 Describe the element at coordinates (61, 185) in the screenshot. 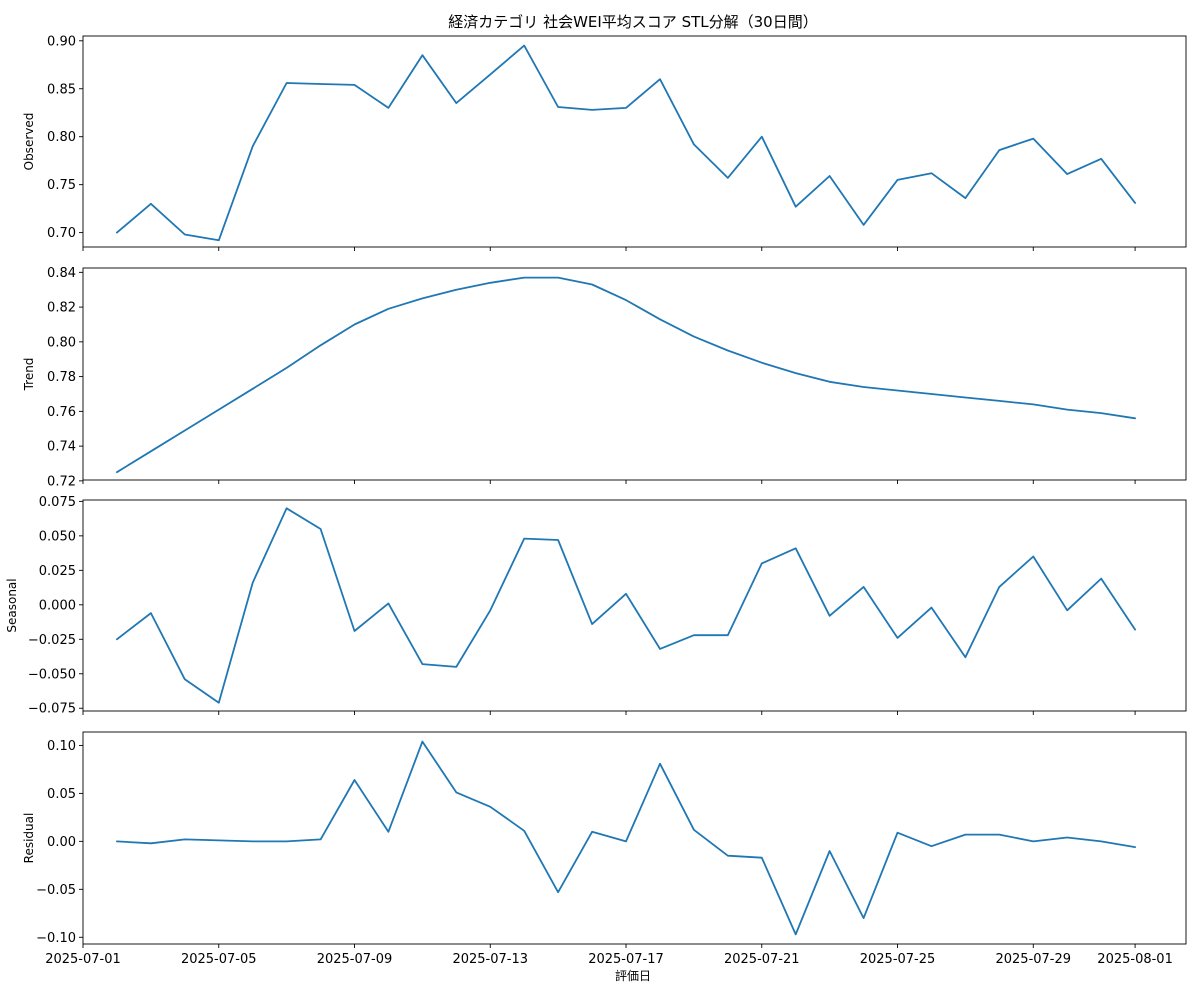

I see `y-tick-label: 0.75` at that location.